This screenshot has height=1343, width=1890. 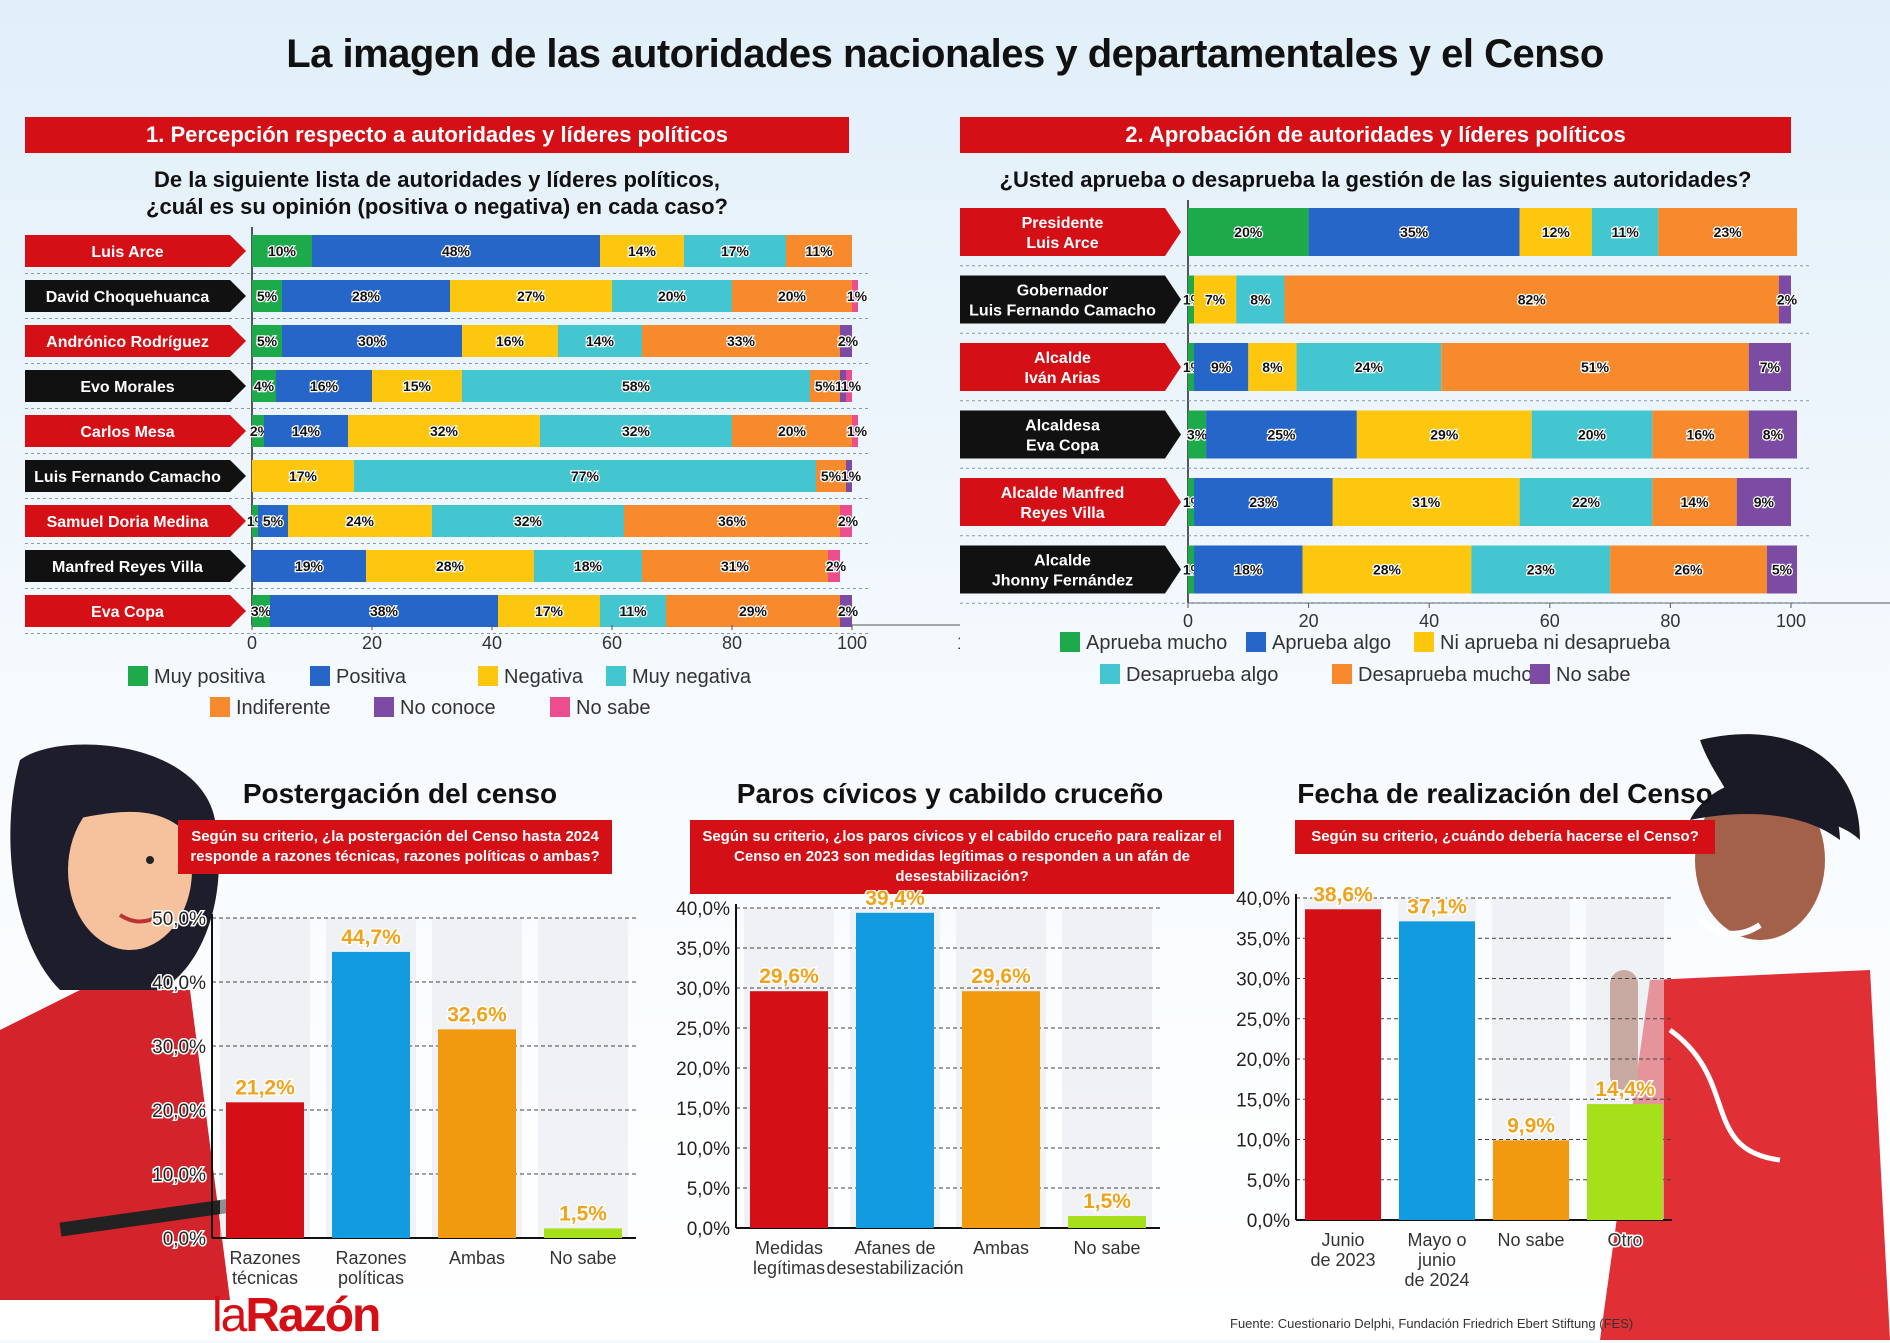 What do you see at coordinates (220, 707) in the screenshot?
I see `perception-legend-swatch` at bounding box center [220, 707].